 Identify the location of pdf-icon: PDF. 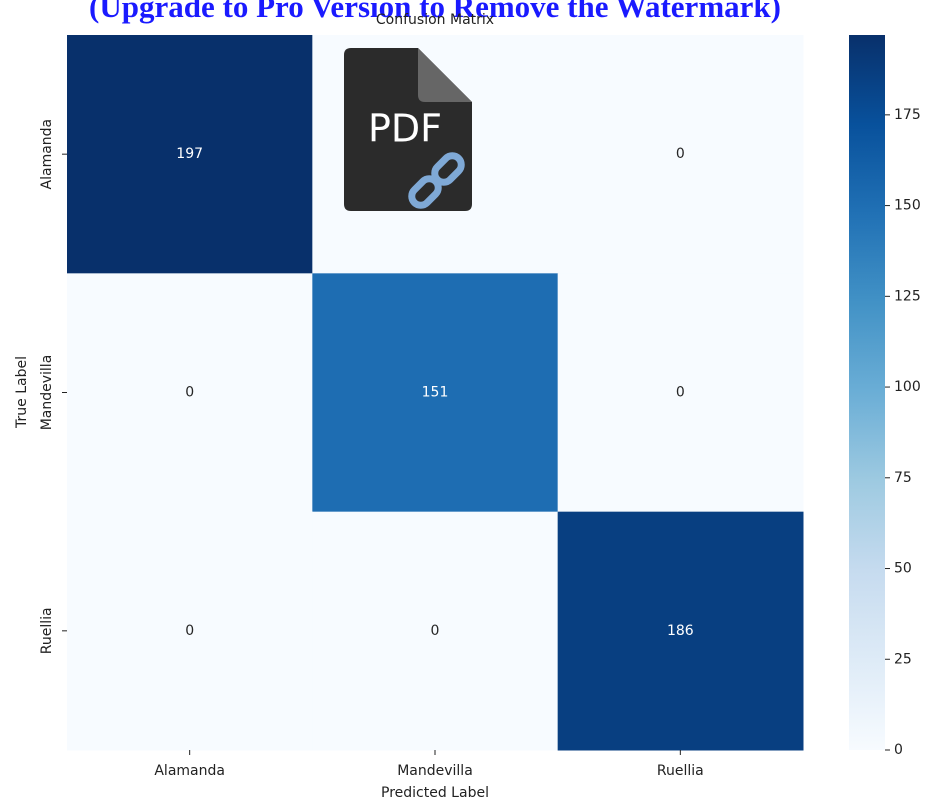
(408, 129).